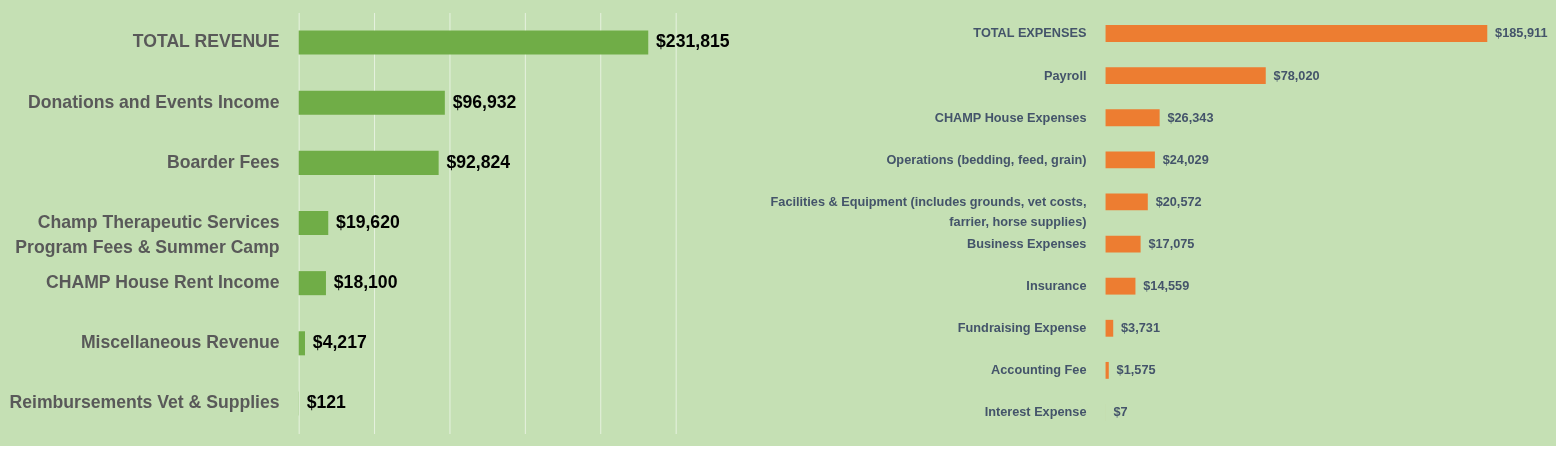  Describe the element at coordinates (163, 282) in the screenshot. I see `y-tick-label: CHAMP House Rent Income` at that location.